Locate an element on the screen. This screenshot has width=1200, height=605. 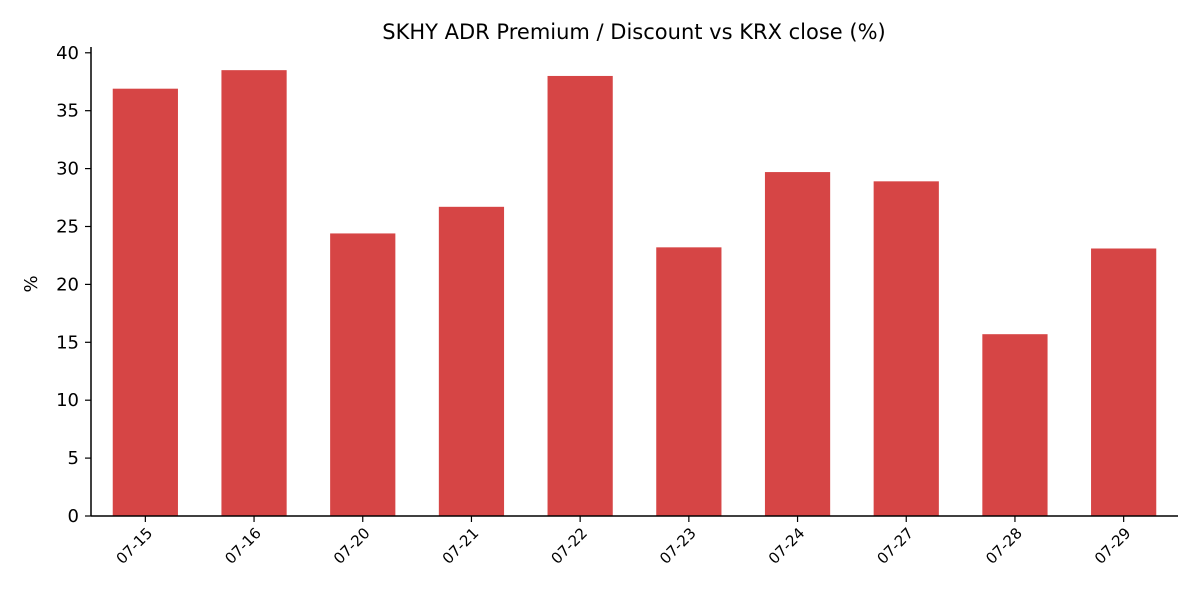
y-tick-label: 30 is located at coordinates (67, 169).